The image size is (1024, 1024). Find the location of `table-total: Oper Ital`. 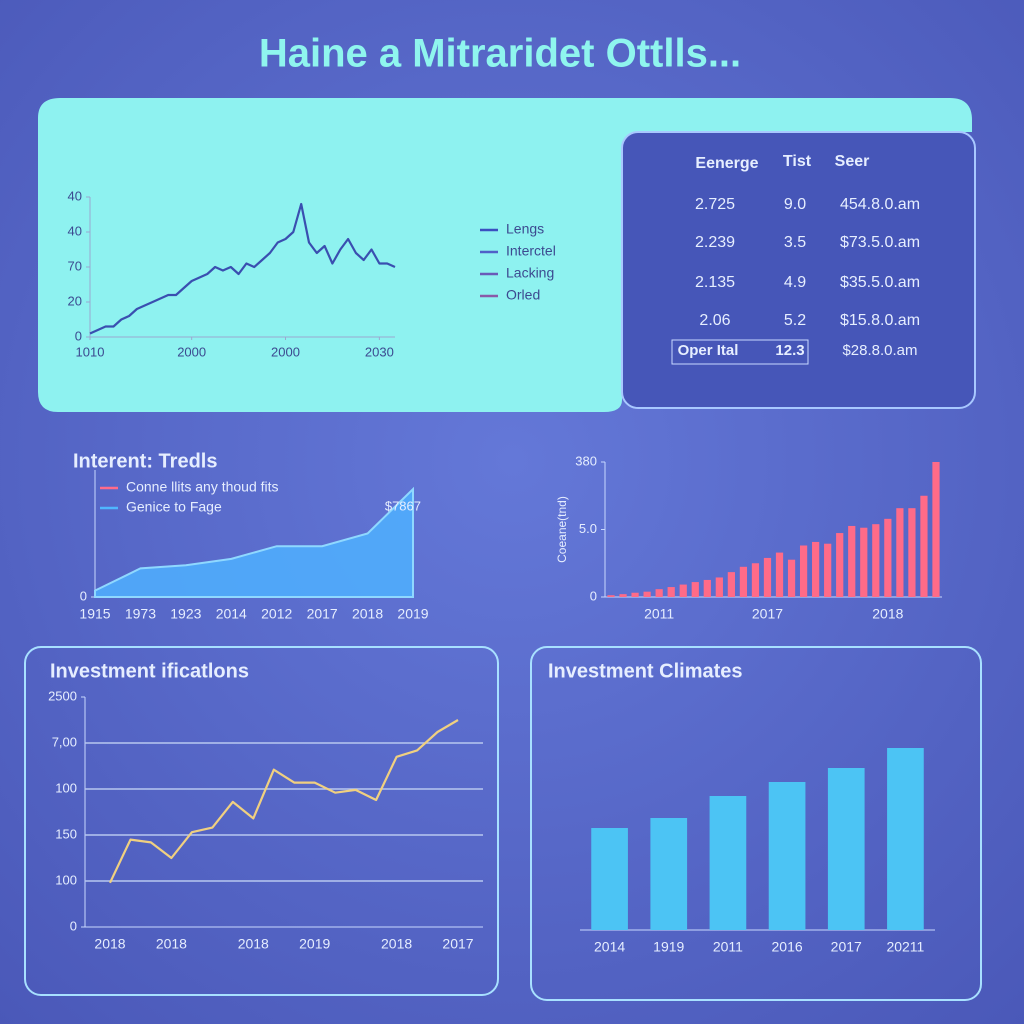

table-total: Oper Ital is located at coordinates (708, 350).